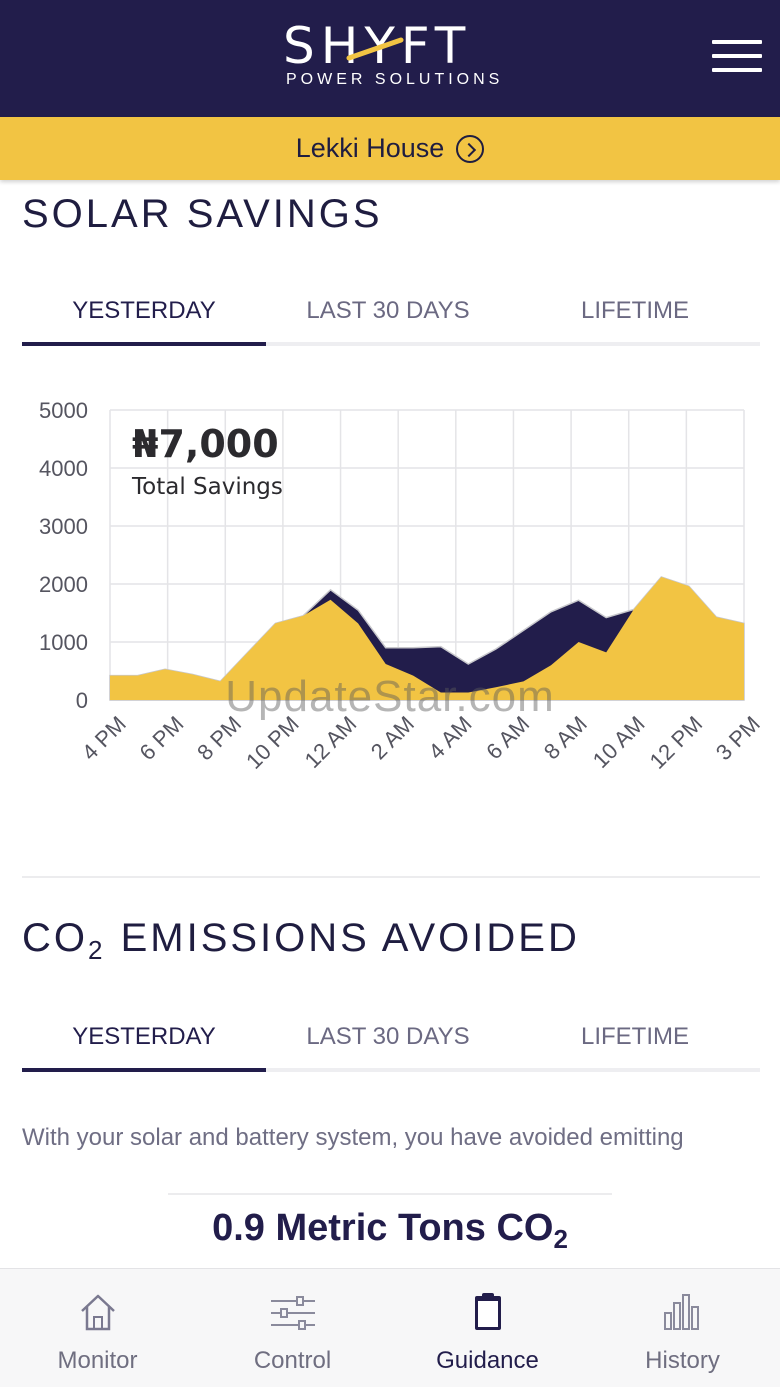 This screenshot has width=780, height=1387. I want to click on tab-last-30-days: LAST 30 DAYS, so click(388, 310).